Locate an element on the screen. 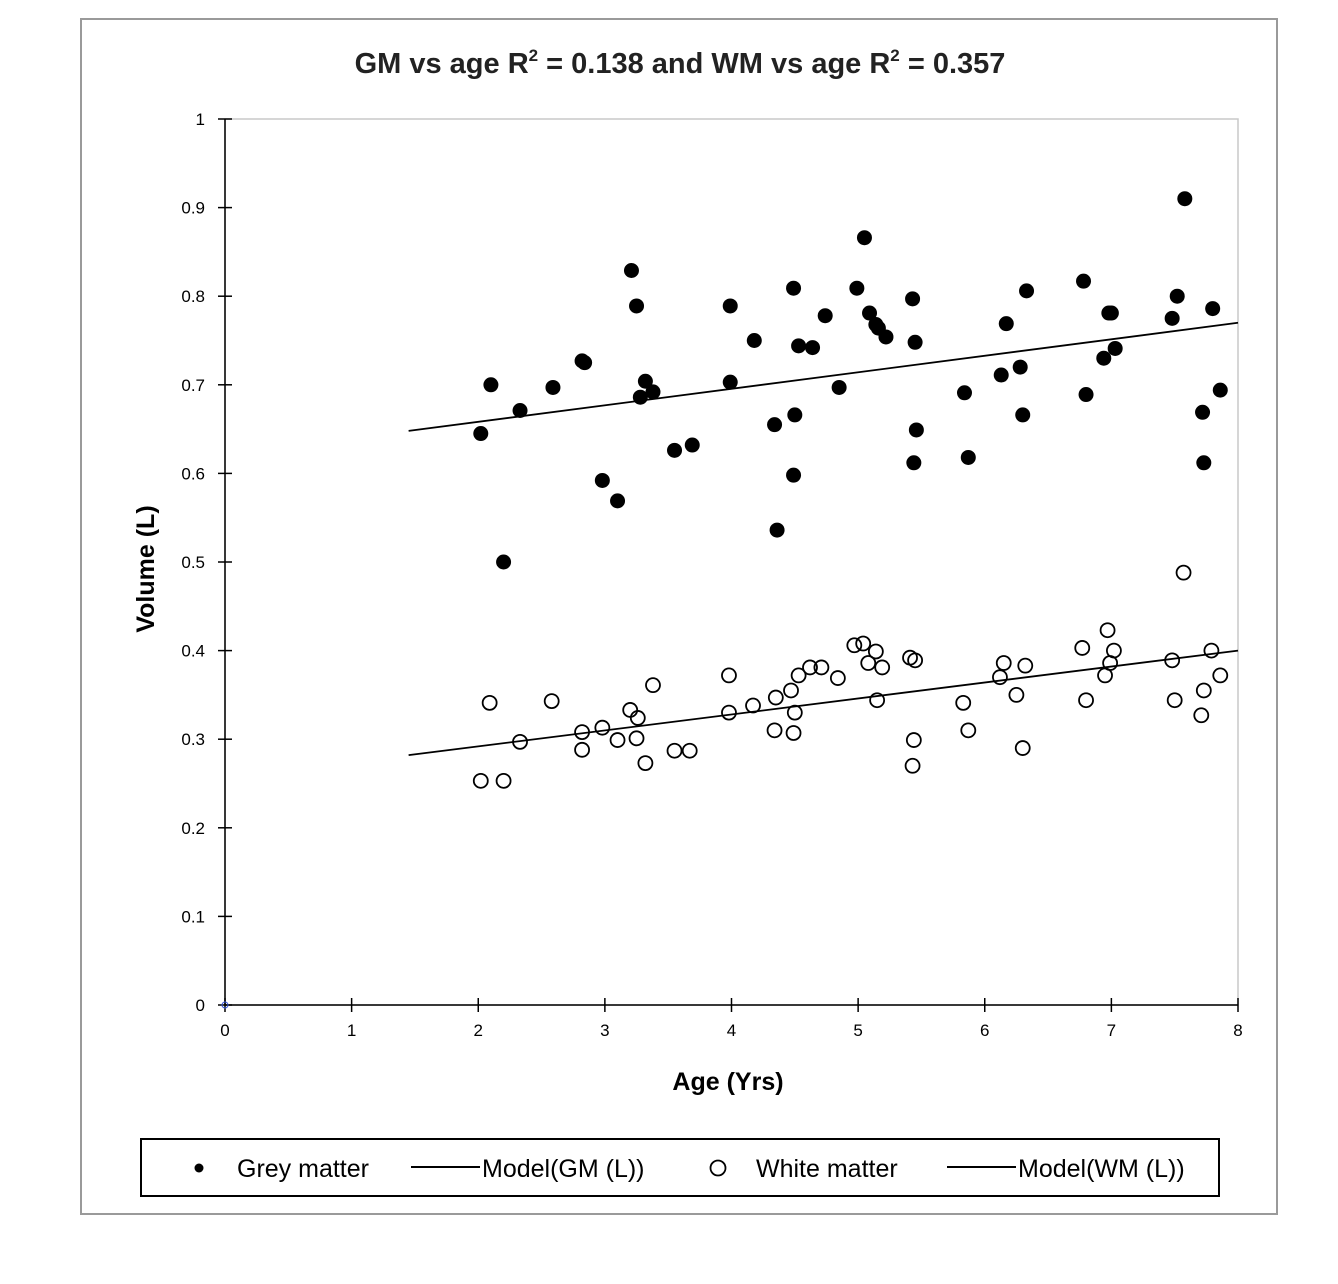  y-tick-label: 1 is located at coordinates (200, 119).